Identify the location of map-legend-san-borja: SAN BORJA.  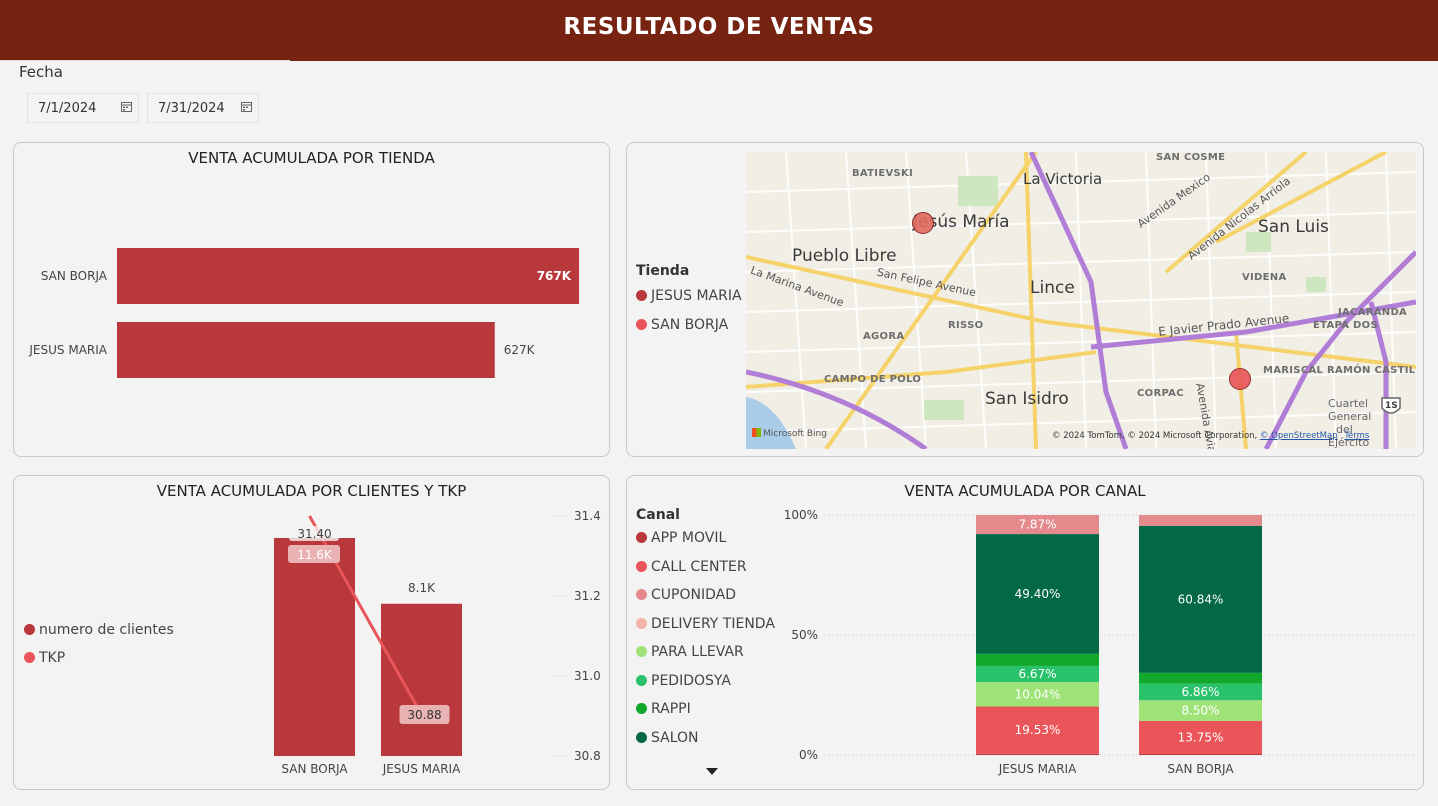
(682, 325).